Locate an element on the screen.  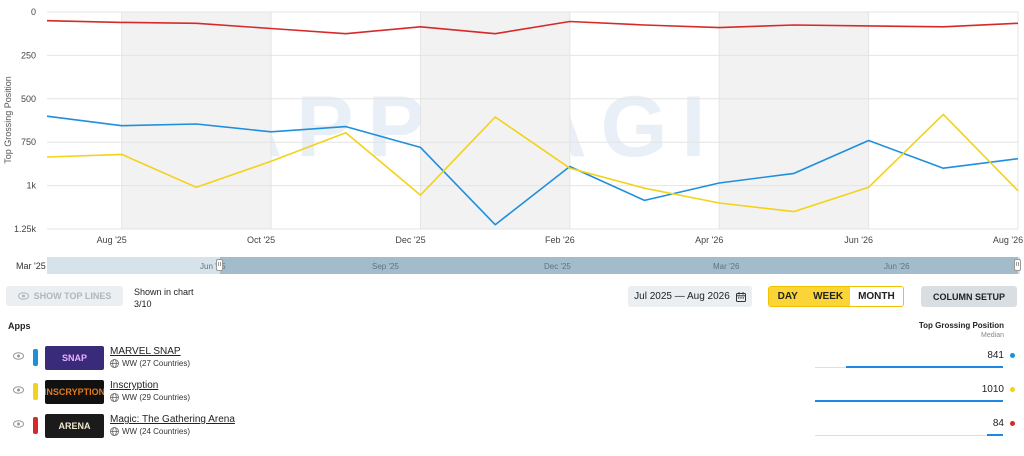
app-thumbnail: INSCRYPTION is located at coordinates (74, 392).